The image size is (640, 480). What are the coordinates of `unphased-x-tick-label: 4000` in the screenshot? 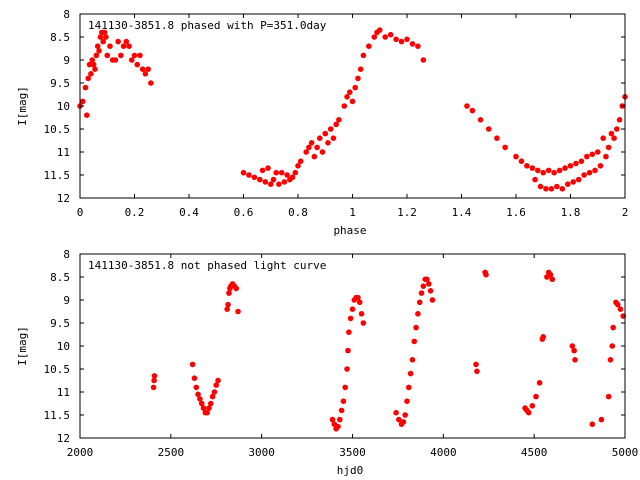 It's located at (443, 452).